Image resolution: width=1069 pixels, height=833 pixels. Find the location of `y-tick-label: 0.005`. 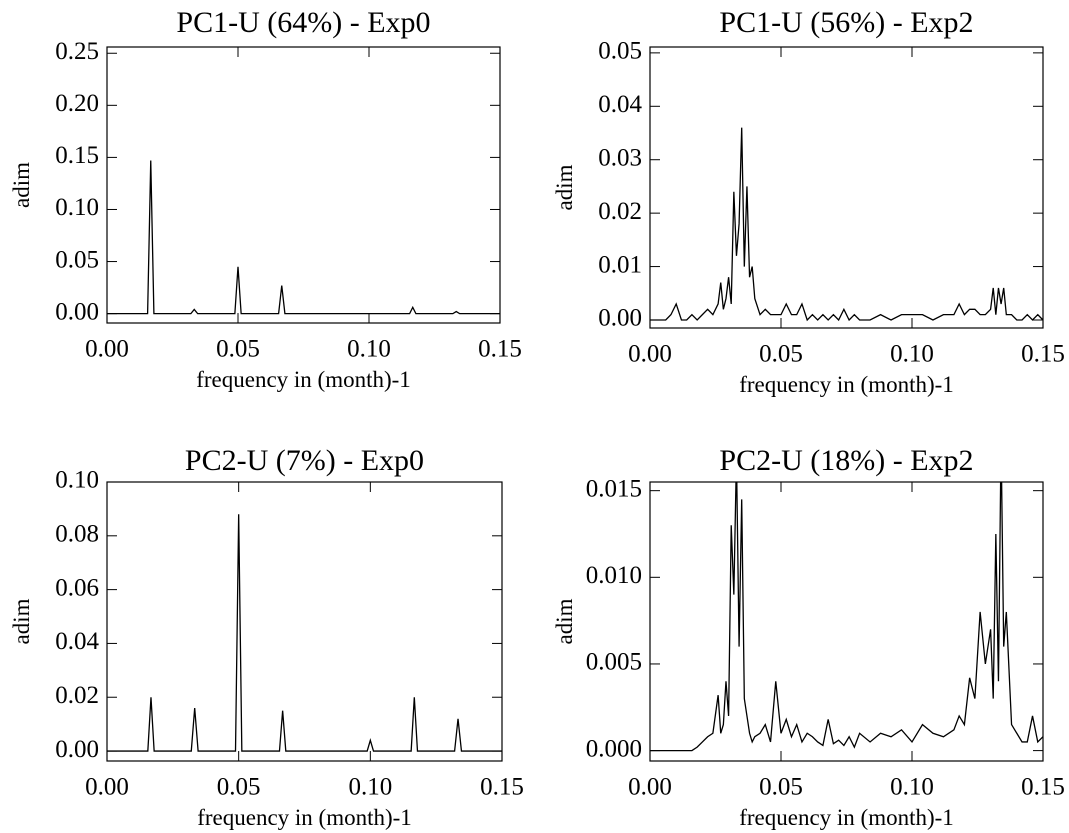

y-tick-label: 0.005 is located at coordinates (614, 662).